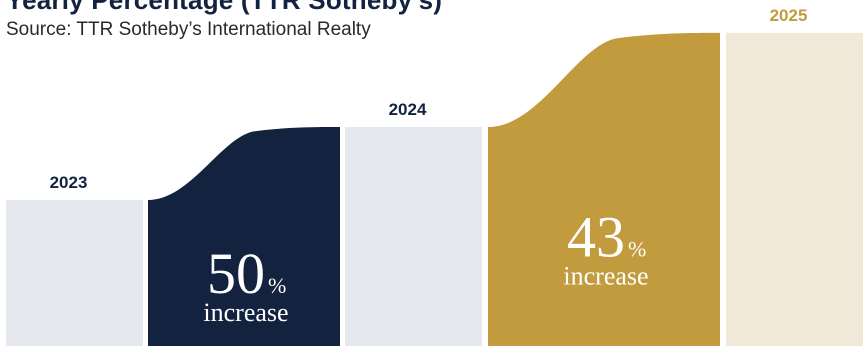  What do you see at coordinates (789, 15) in the screenshot?
I see `year-label-2025: 2025` at bounding box center [789, 15].